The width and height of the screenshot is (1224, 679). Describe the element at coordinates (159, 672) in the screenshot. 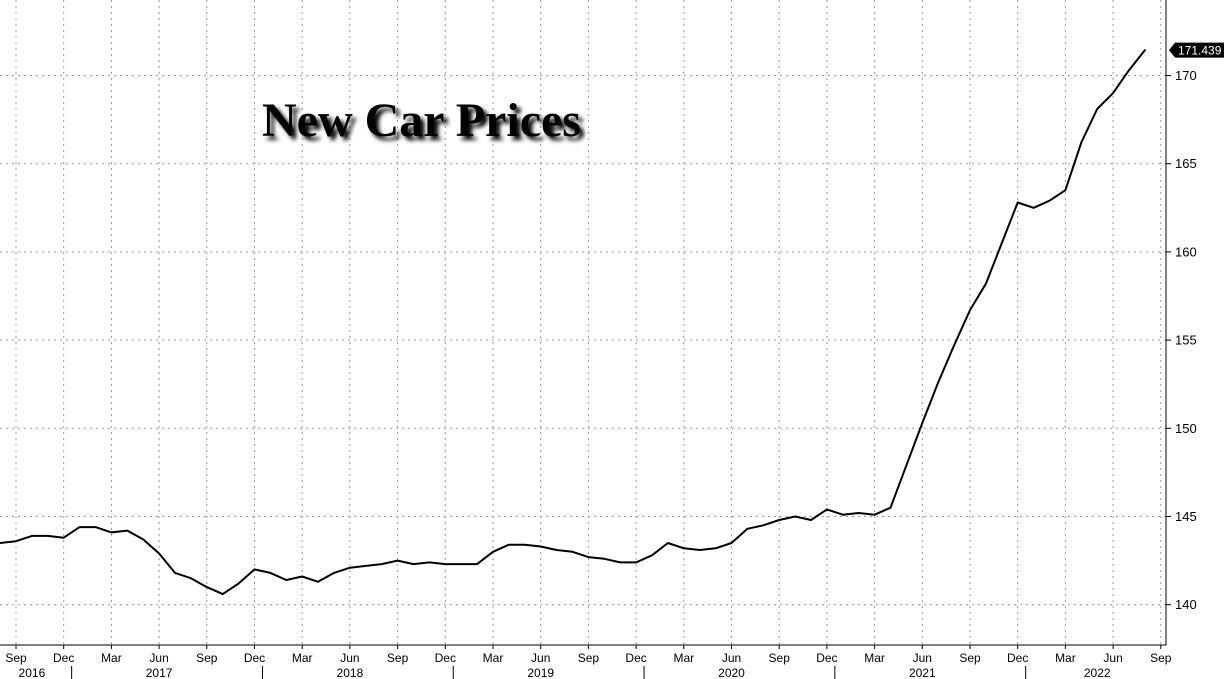

I see `x-year-label: 2017` at that location.